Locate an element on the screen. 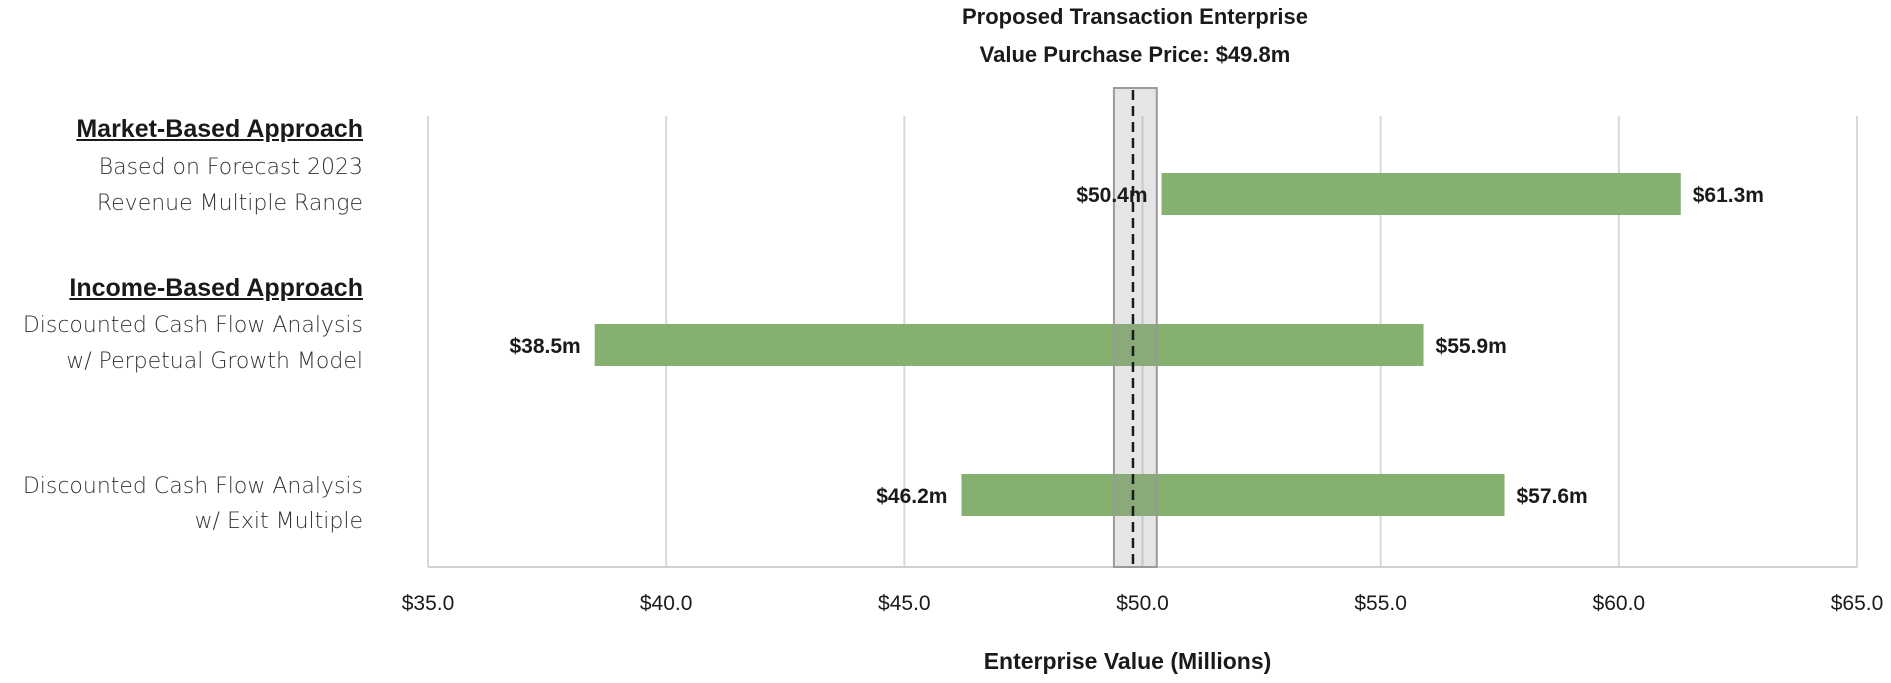  low-value-label: $50.4m is located at coordinates (1111, 195).